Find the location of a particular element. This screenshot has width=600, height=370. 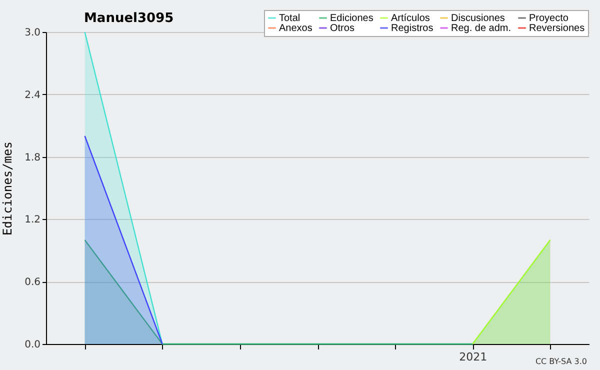

legend-label: Proyecto is located at coordinates (549, 18).